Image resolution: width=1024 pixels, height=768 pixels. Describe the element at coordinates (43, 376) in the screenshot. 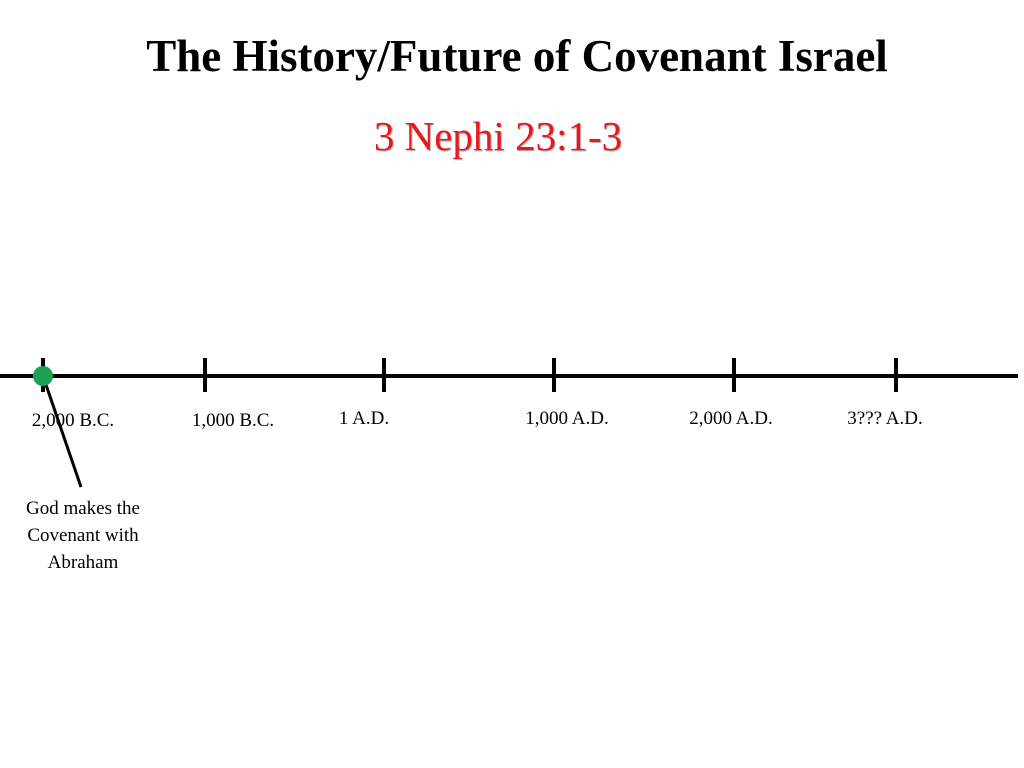

I see `event-marker` at that location.